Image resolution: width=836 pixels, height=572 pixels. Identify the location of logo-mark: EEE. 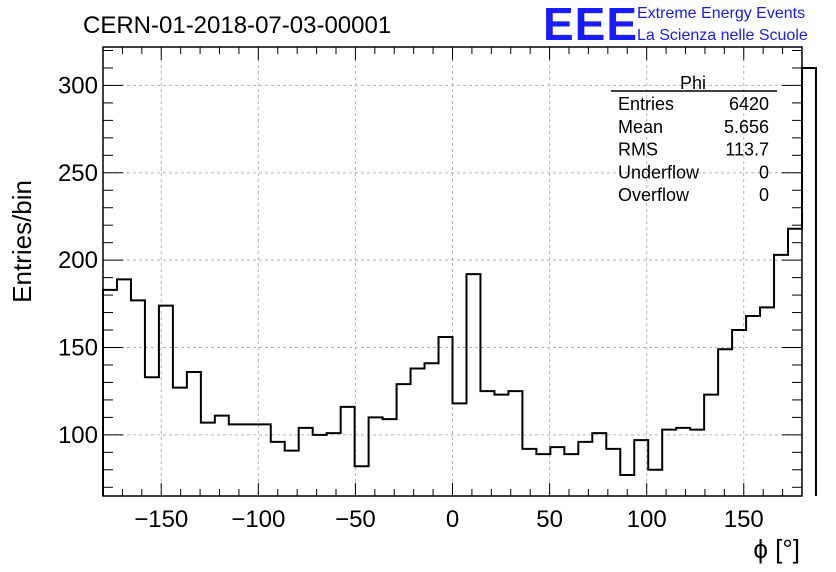
(590, 25).